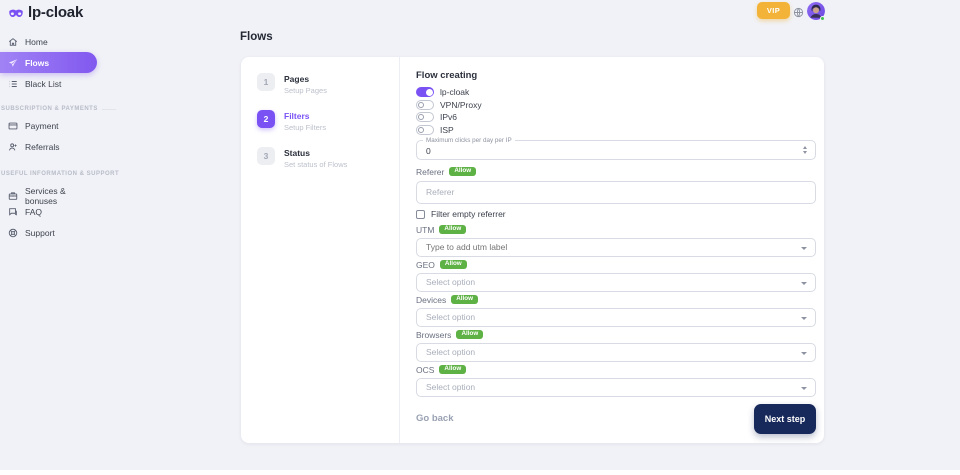  Describe the element at coordinates (16, 13) in the screenshot. I see `mask-icon` at that location.